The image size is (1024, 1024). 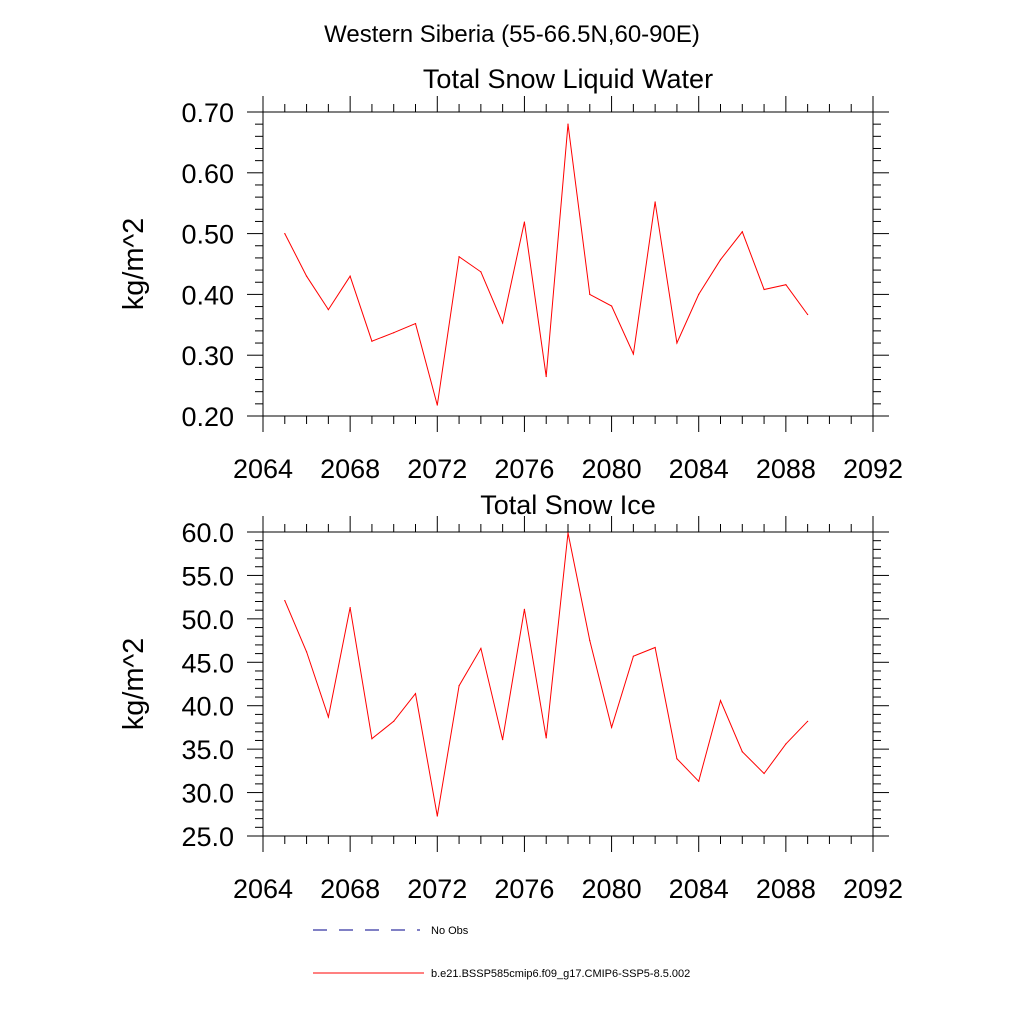 What do you see at coordinates (207, 620) in the screenshot?
I see `y-tick-label: 50.0` at bounding box center [207, 620].